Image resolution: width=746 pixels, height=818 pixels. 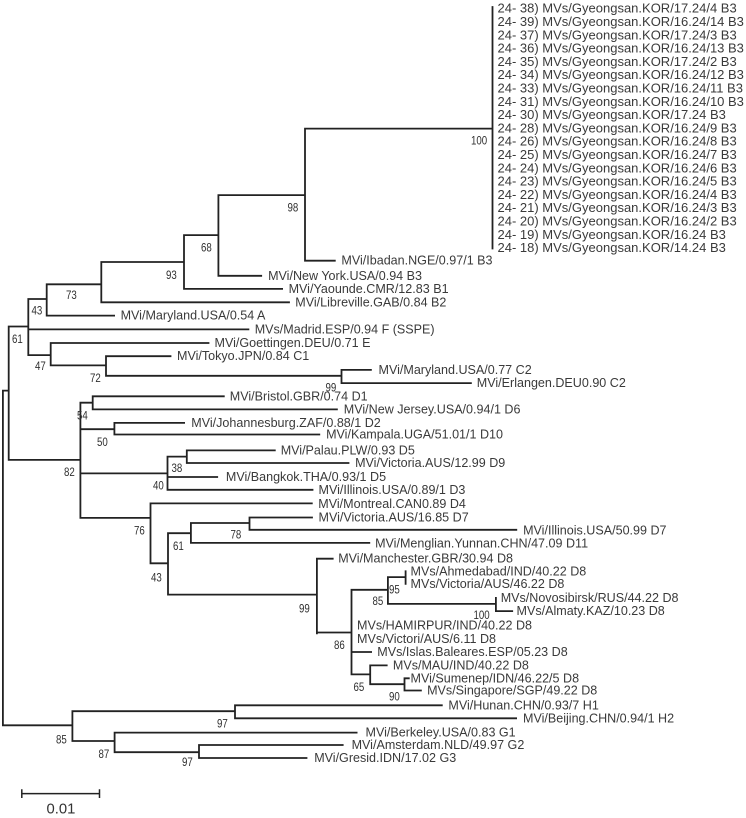 I want to click on svg-text:24- 35) MVs/Gyeongsan.KOR/17.2: 24- 35) MVs/Gyeongsan.KOR/17.24/2 B3, so click(x=617, y=61).